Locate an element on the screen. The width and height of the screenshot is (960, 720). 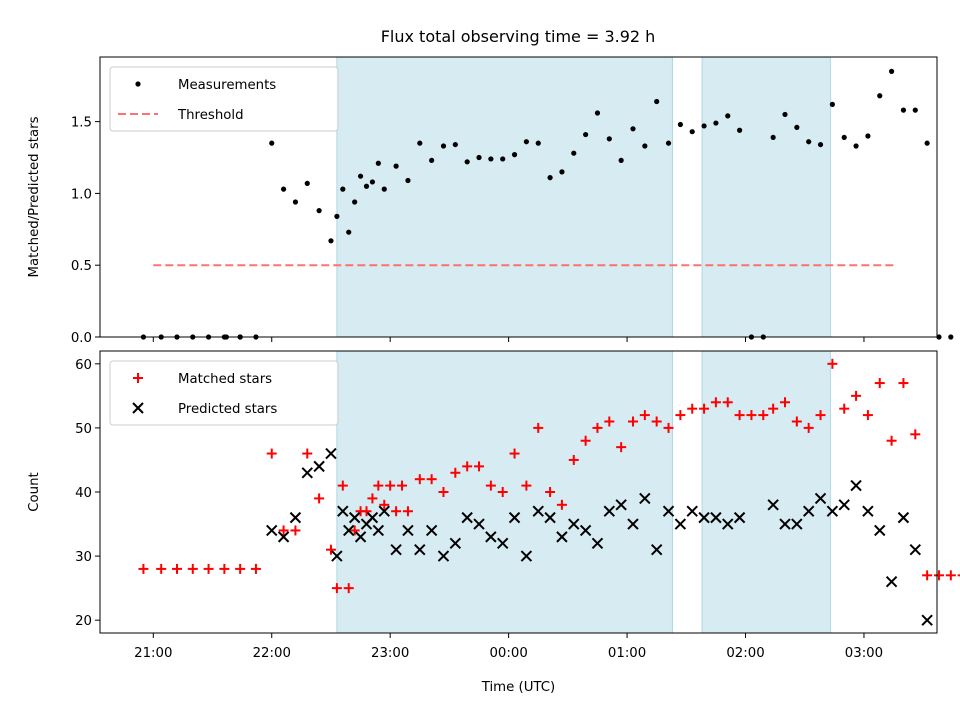
y-axis-label: Matched/Predicted stars is located at coordinates (34, 196).